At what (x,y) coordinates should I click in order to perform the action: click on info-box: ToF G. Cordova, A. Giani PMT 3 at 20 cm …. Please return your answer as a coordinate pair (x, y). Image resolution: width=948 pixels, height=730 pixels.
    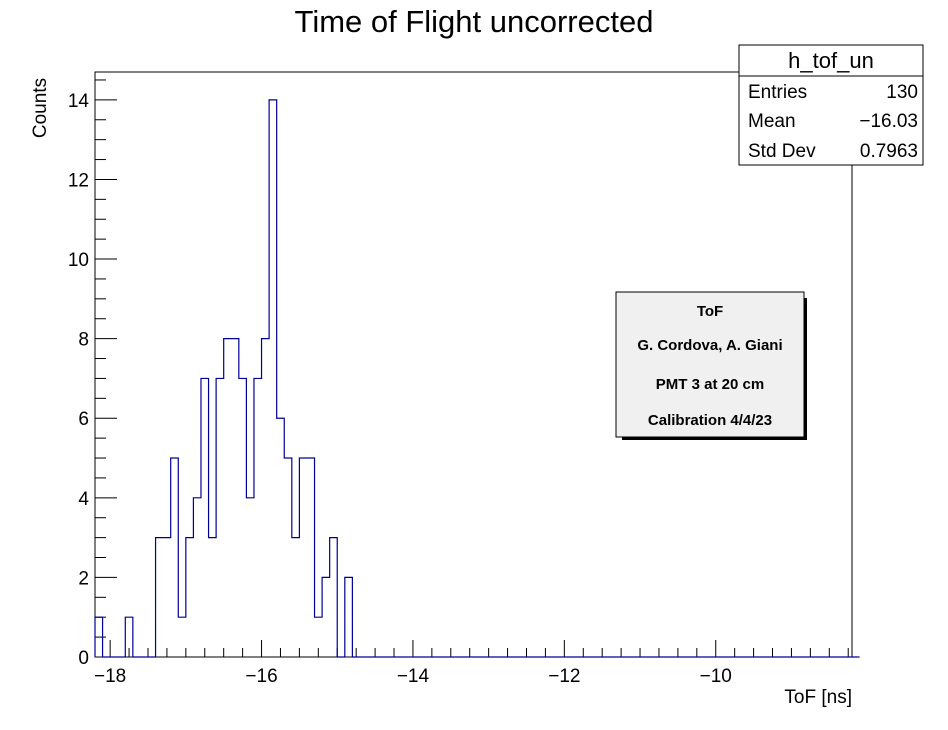
    Looking at the image, I should click on (711, 365).